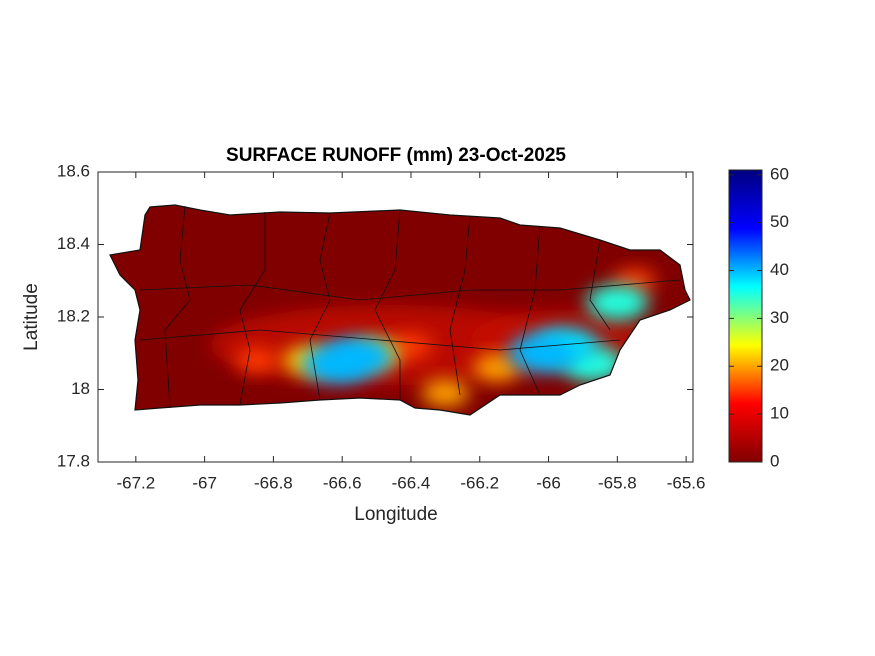 The width and height of the screenshot is (875, 656). What do you see at coordinates (779, 173) in the screenshot?
I see `colorbar-tick-label: 60` at bounding box center [779, 173].